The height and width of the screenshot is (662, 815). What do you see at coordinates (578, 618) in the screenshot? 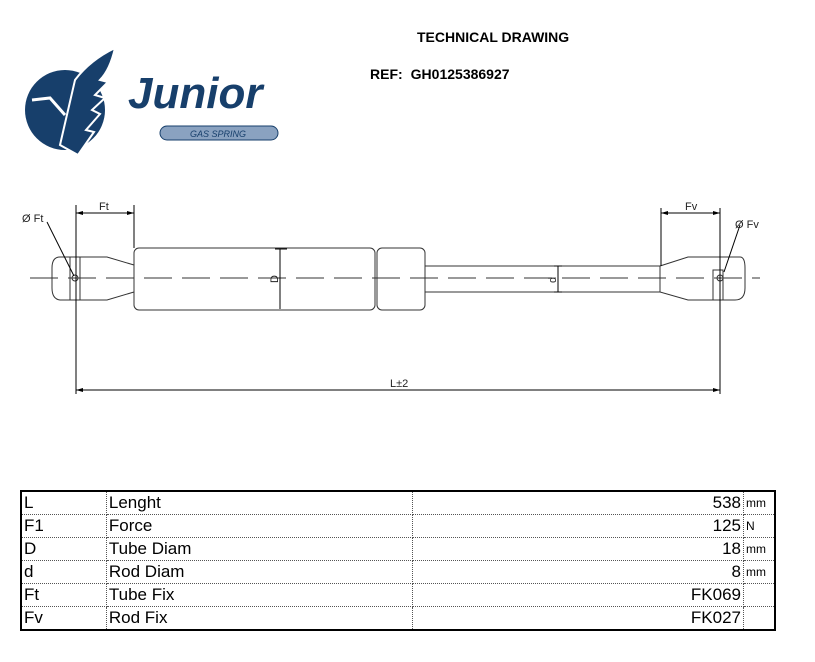
I see `spec-value: FK027` at bounding box center [578, 618].